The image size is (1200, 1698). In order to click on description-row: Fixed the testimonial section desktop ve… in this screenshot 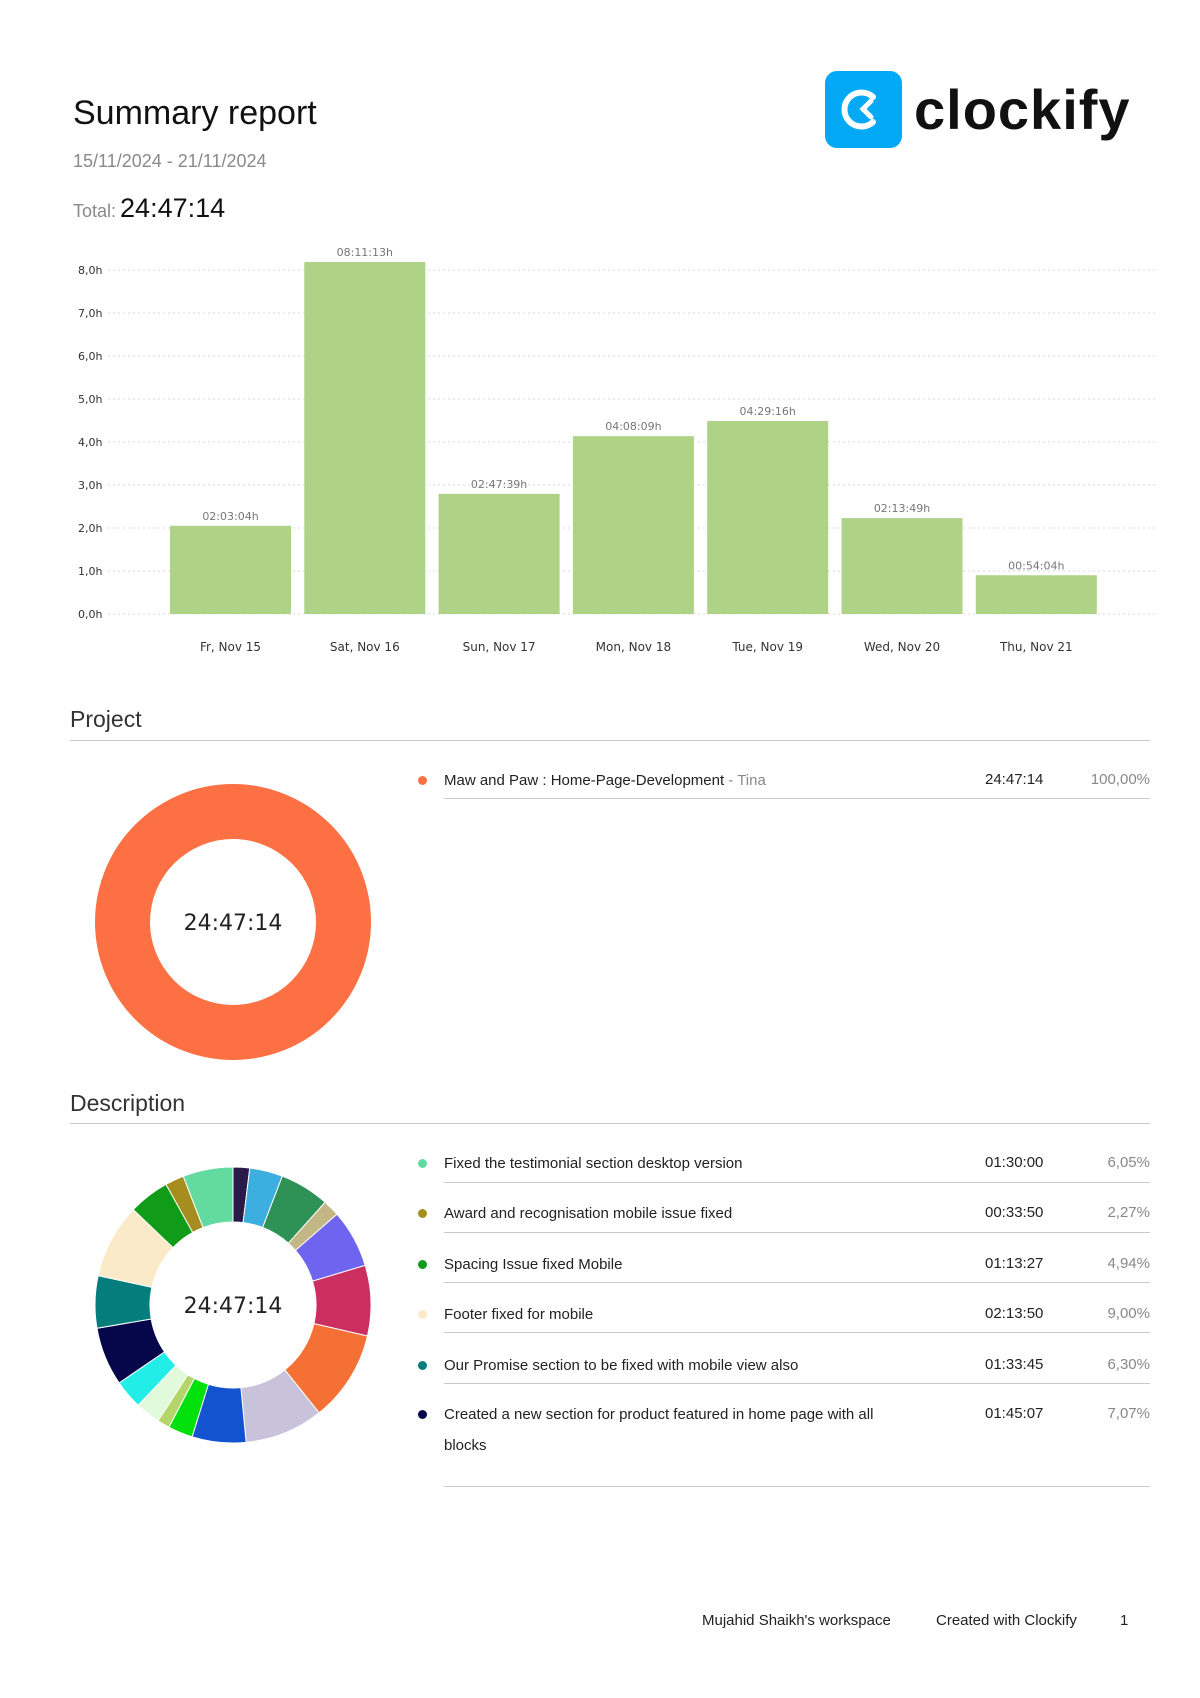, I will do `click(784, 1163)`.